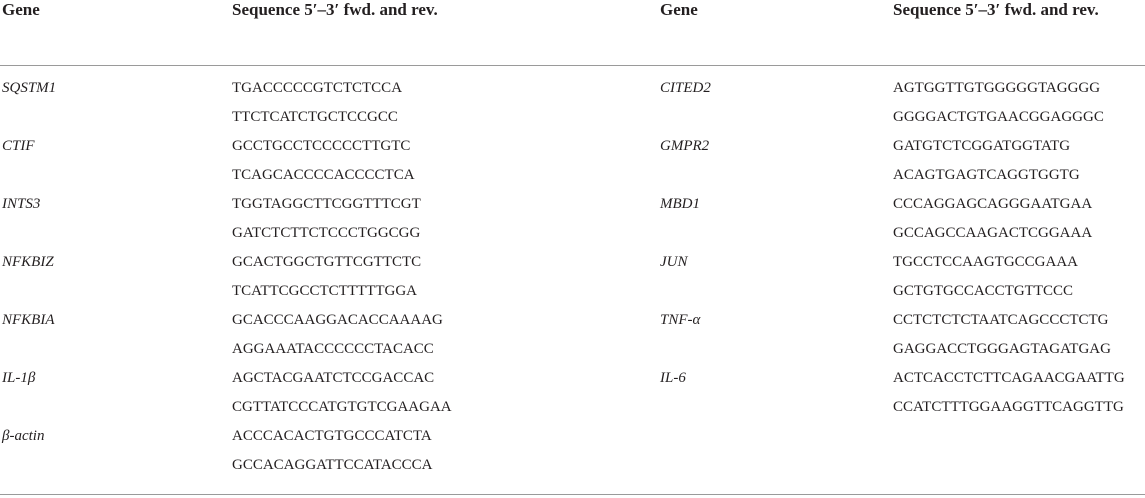 This screenshot has height=498, width=1145. I want to click on gene-name: NFKBIA, so click(28, 320).